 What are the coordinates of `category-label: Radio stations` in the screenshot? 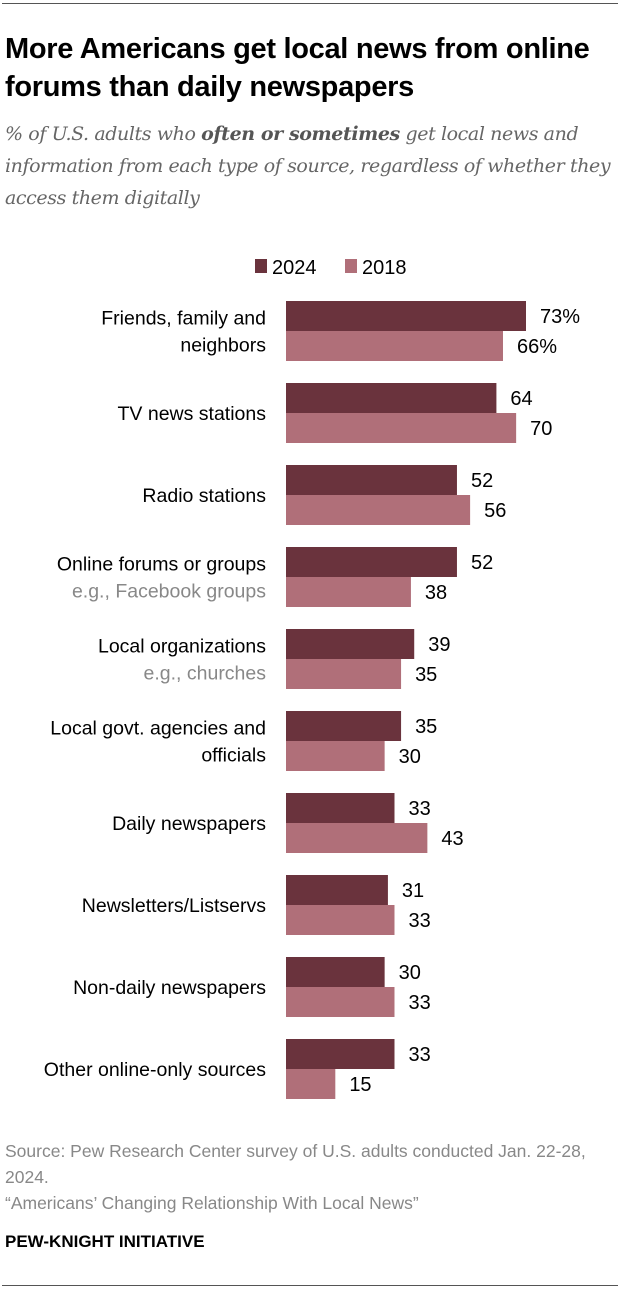 It's located at (204, 496).